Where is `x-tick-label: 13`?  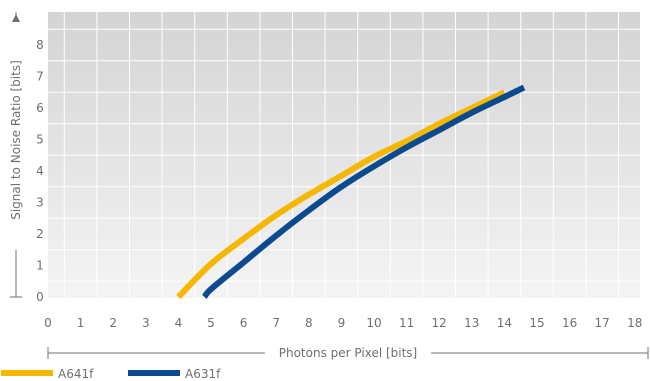 x-tick-label: 13 is located at coordinates (471, 323).